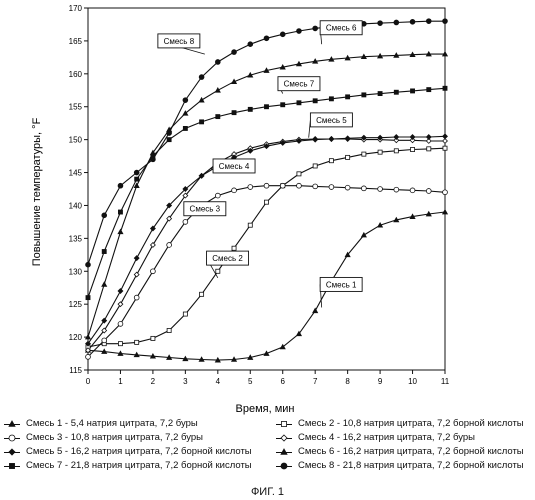 Image resolution: width=535 pixels, height=500 pixels. I want to click on y-tick-label: 135, so click(76, 238).